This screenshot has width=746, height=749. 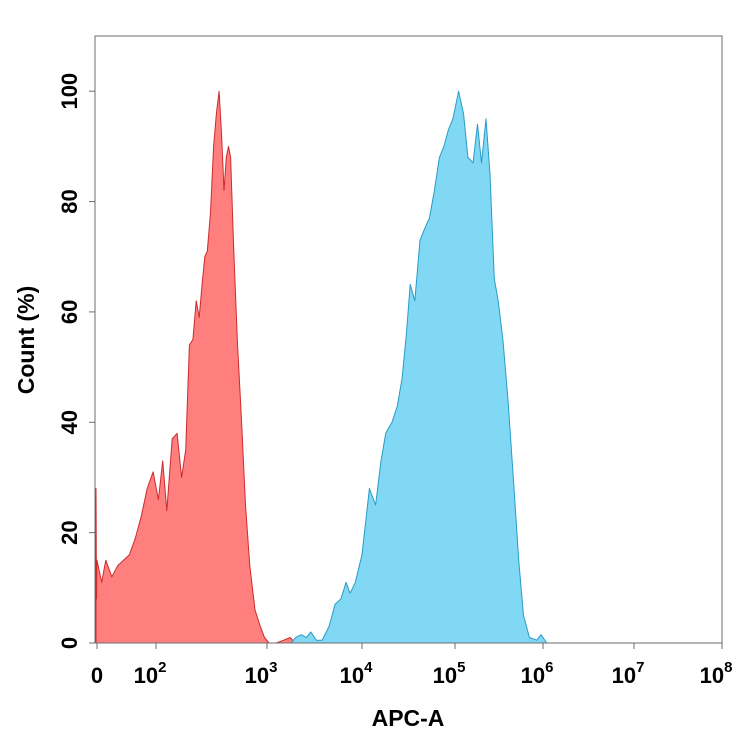 I want to click on x-tick-label: 0, so click(x=97, y=675).